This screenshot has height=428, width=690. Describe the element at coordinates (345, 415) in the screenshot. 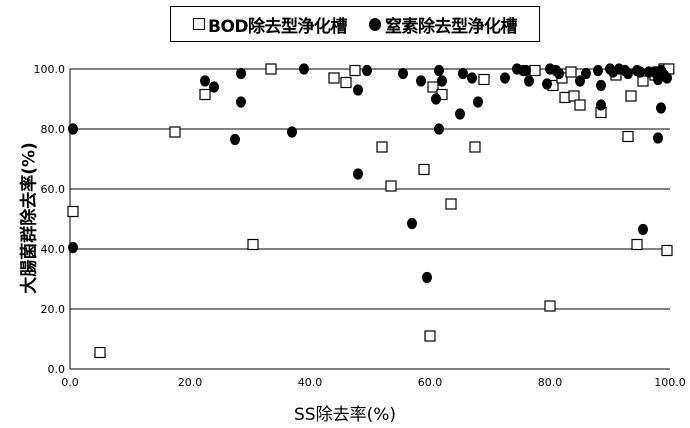

I see `x-axis-label: SS除去率(%)` at that location.